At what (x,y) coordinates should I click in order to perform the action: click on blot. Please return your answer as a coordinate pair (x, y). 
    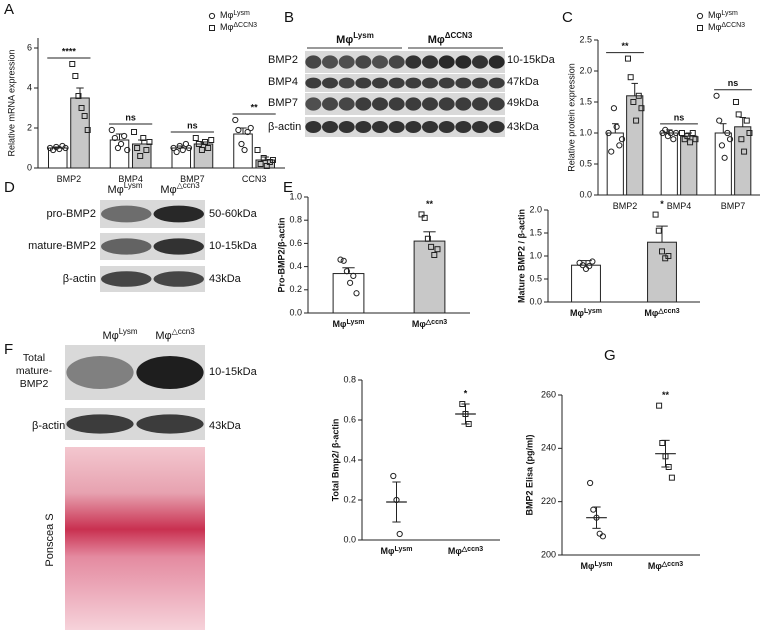
    Looking at the image, I should click on (405, 83).